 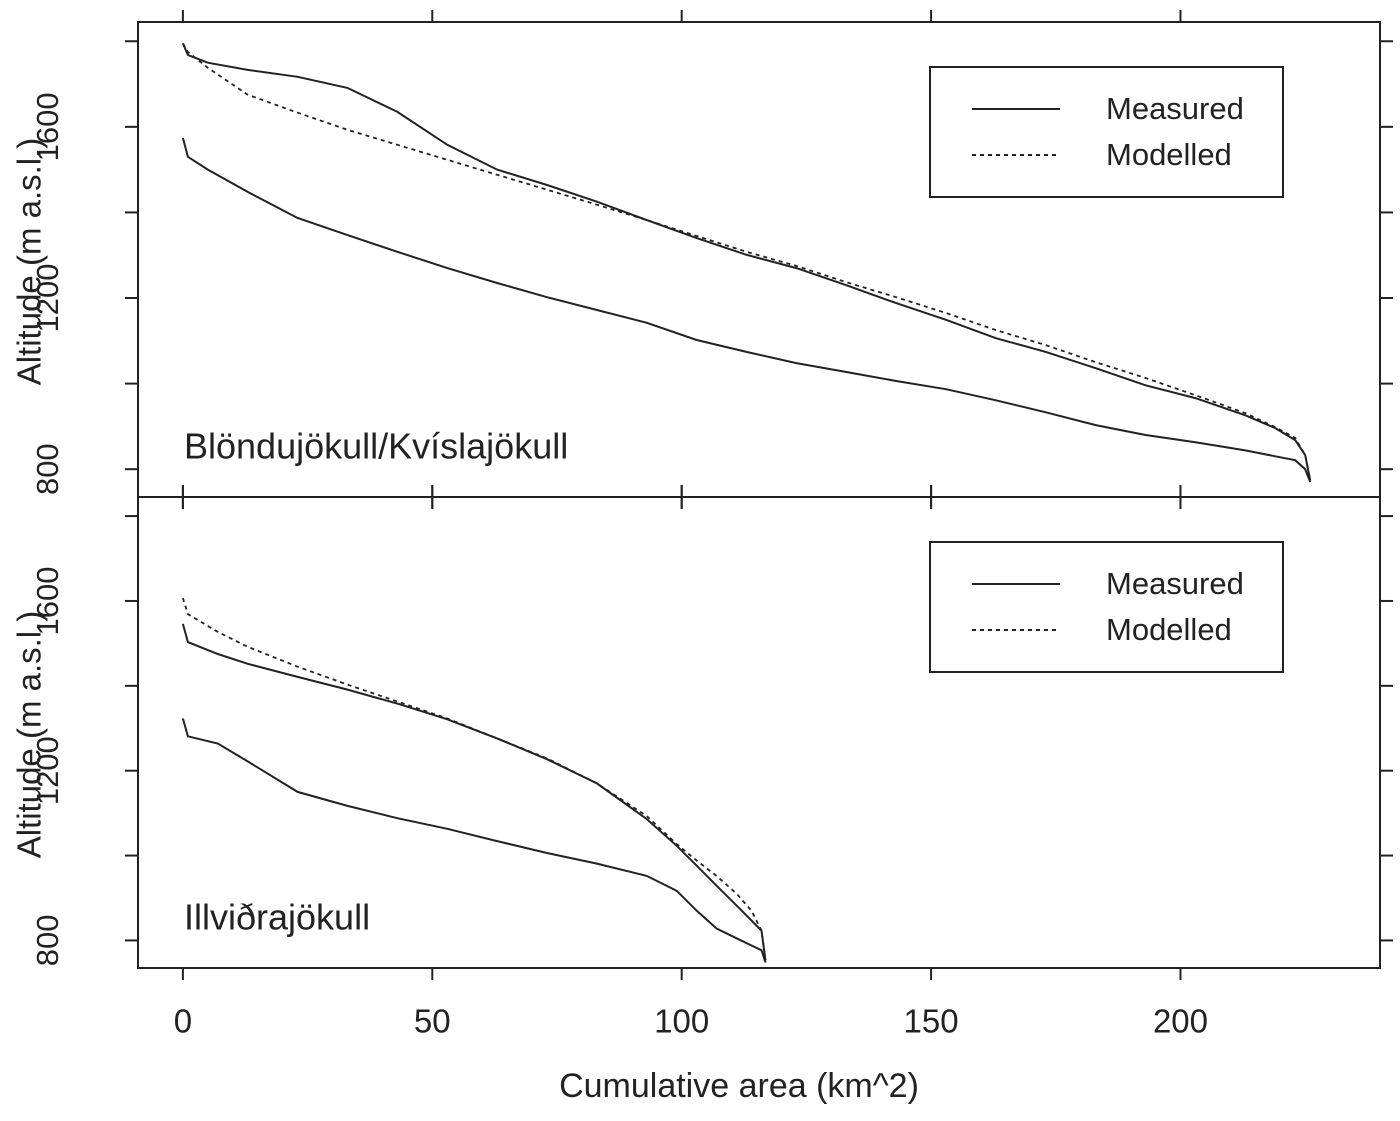 What do you see at coordinates (1180, 1021) in the screenshot?
I see `x-tick-label: 200` at bounding box center [1180, 1021].